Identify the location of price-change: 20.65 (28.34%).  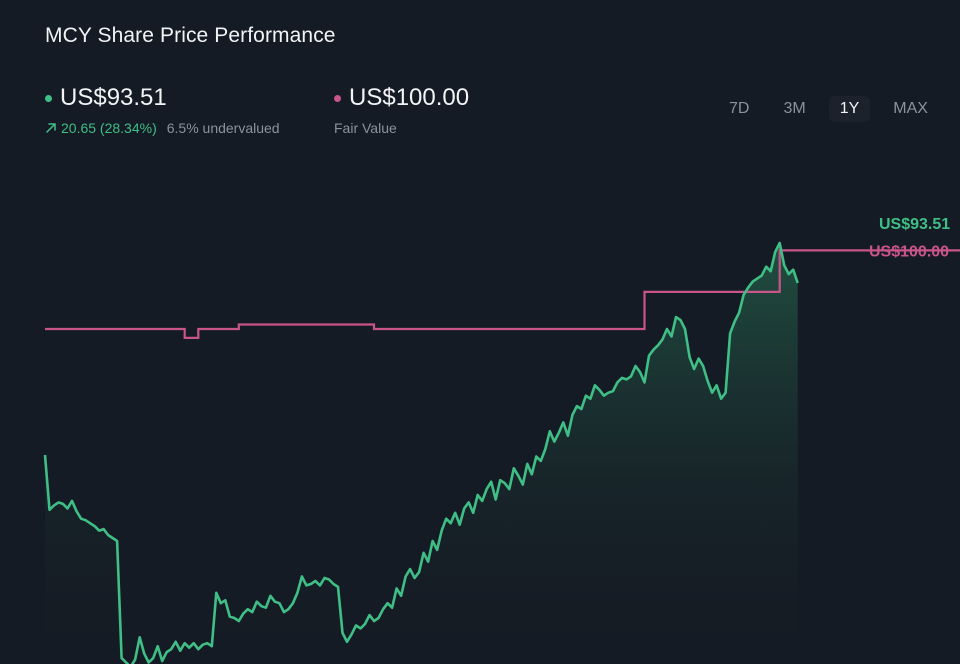
(101, 128).